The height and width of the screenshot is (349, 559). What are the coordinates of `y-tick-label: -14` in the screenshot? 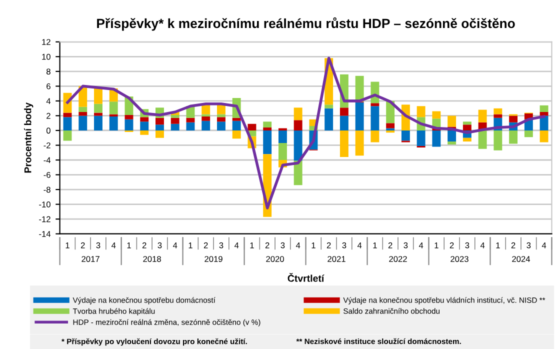 It's located at (45, 234).